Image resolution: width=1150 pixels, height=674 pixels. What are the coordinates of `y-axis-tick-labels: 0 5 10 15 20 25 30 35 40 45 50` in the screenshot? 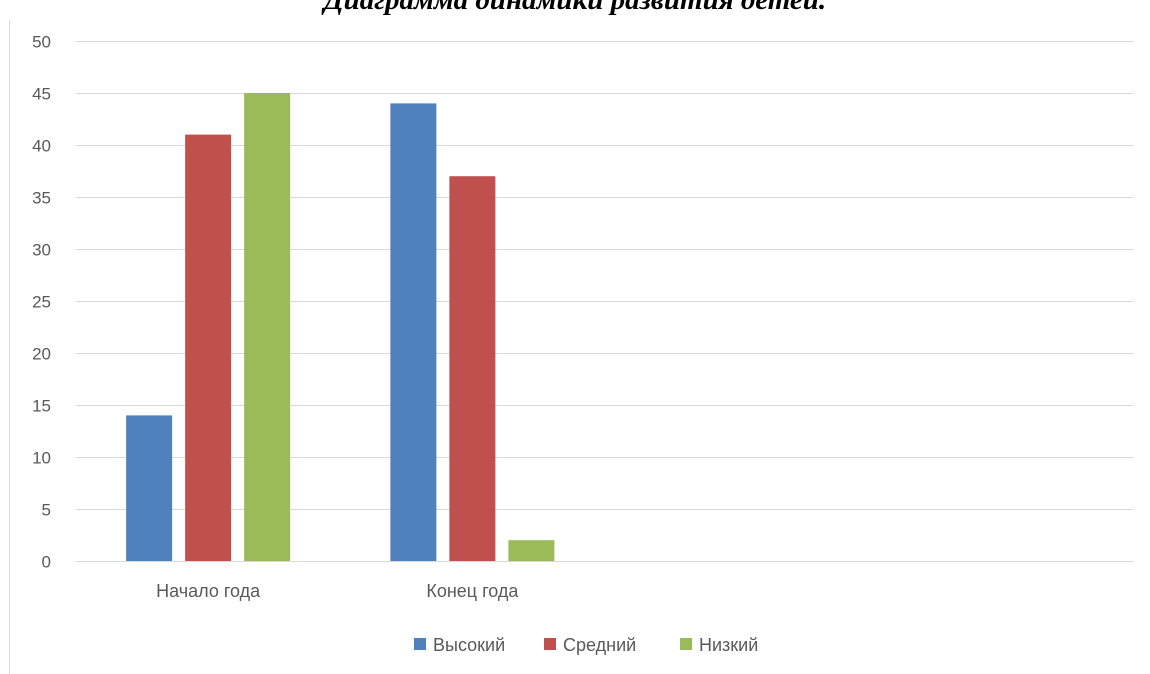 It's located at (41, 302).